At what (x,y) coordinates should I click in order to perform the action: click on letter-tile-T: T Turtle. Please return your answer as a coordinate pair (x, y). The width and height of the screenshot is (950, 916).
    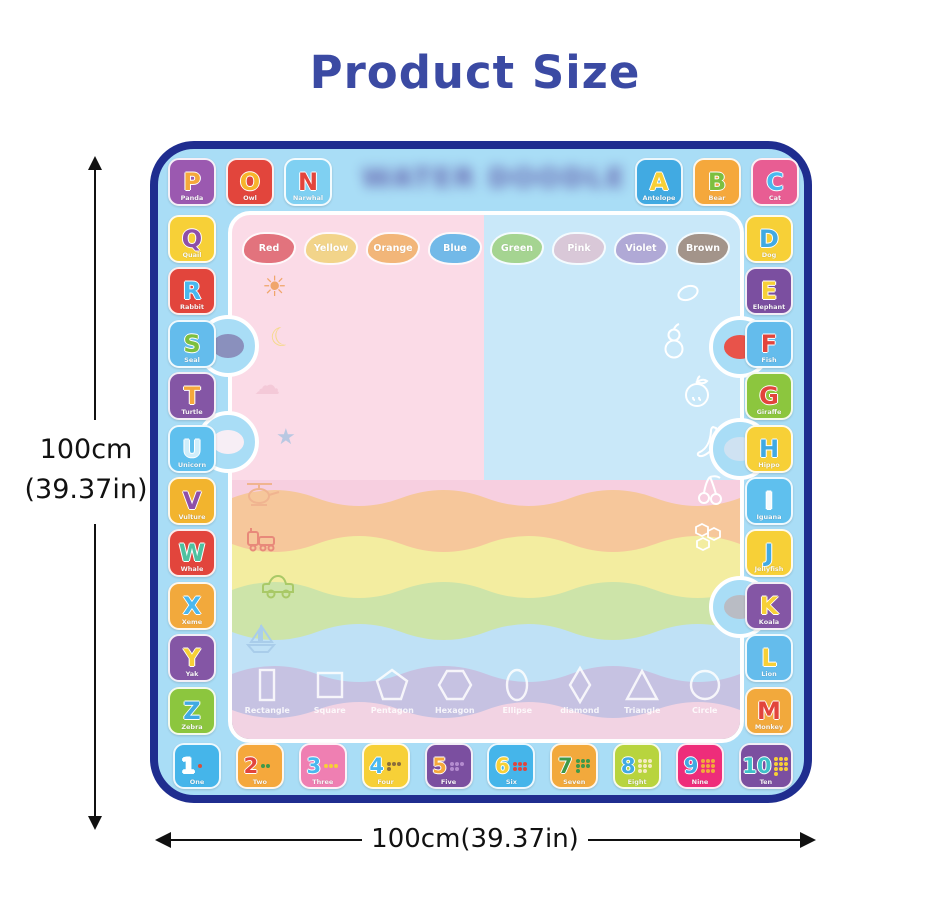
    Looking at the image, I should click on (192, 396).